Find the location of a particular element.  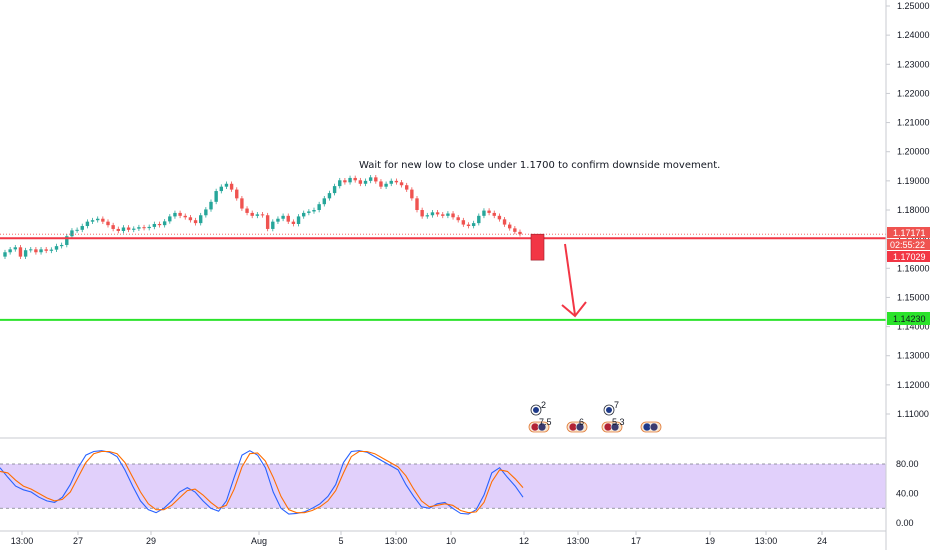

countdown-tag: 02:55:22 is located at coordinates (908, 244).